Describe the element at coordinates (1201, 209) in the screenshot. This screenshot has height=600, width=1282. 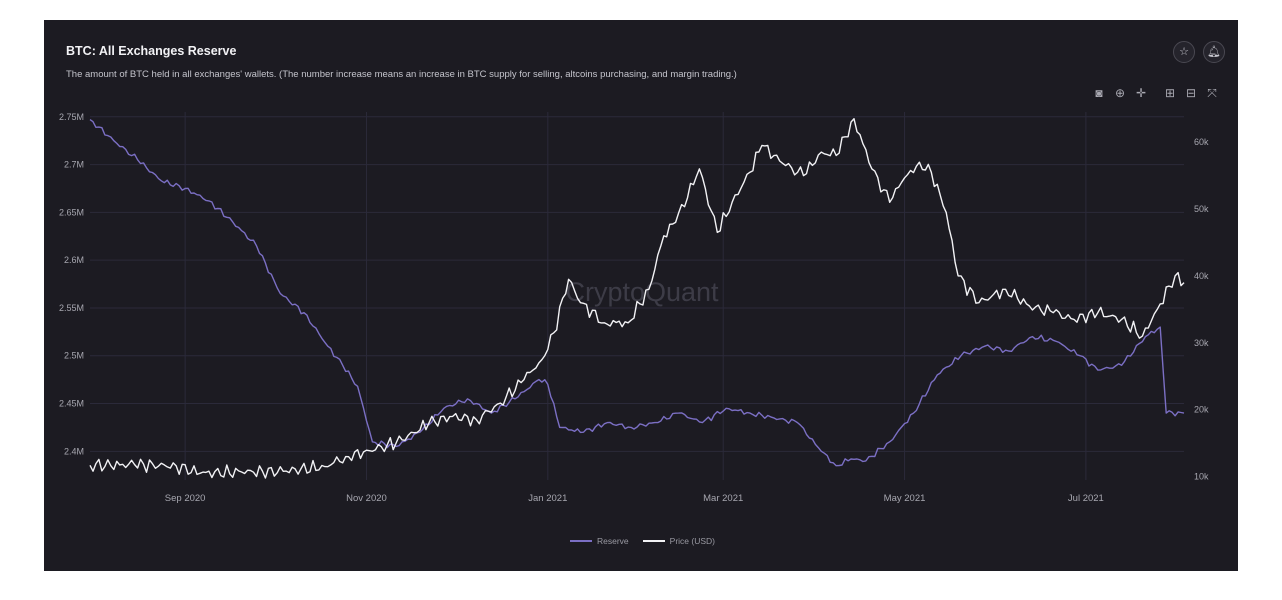
I see `y-right-tick-label: 50k` at that location.